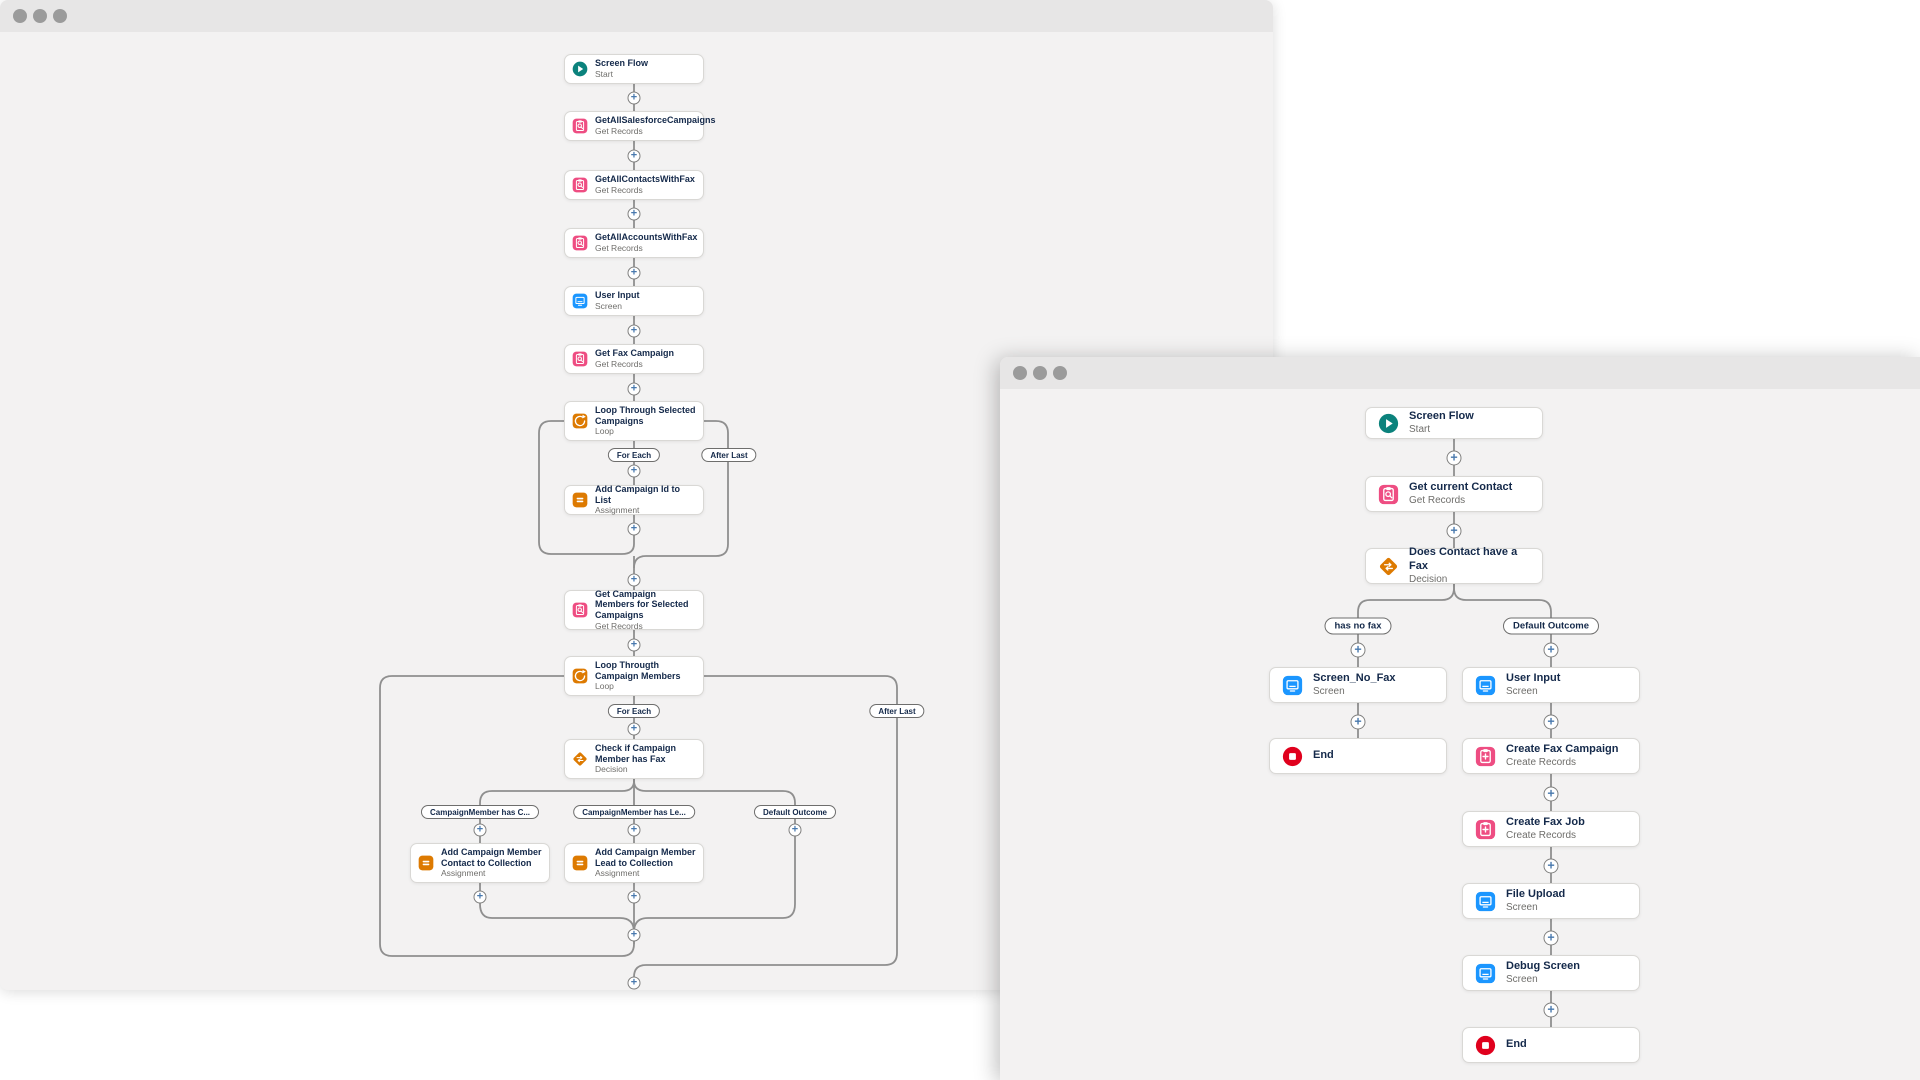 The height and width of the screenshot is (1080, 1920). What do you see at coordinates (1551, 756) in the screenshot?
I see `flow-node-create-fax-campaign: Create Fax Campaign Create Records` at bounding box center [1551, 756].